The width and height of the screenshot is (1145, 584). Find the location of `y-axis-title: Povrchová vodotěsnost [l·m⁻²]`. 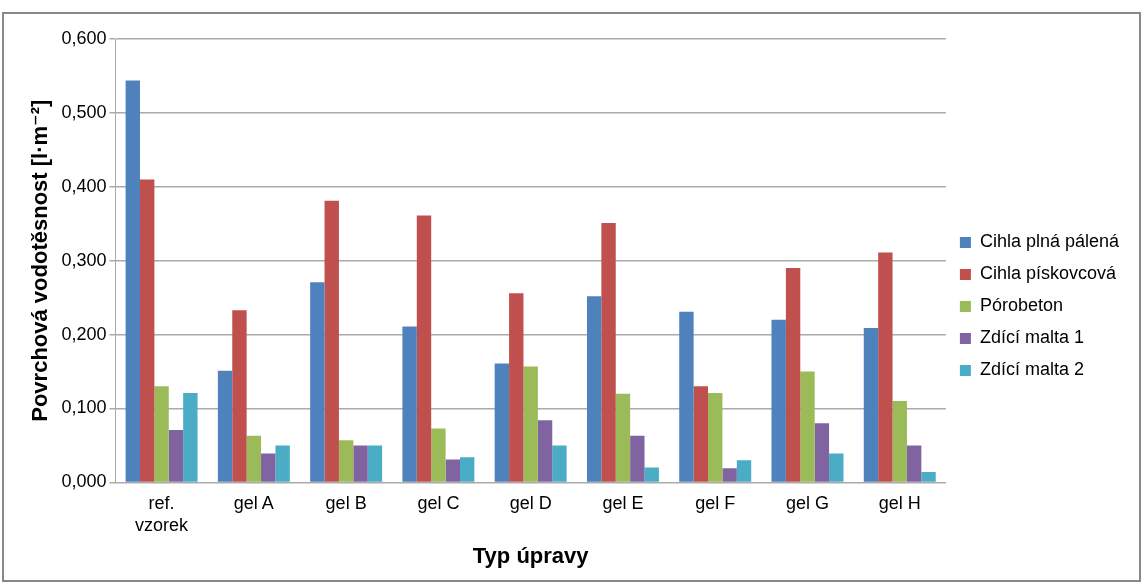

y-axis-title: Povrchová vodotěsnost [l·m⁻²] is located at coordinates (40, 260).